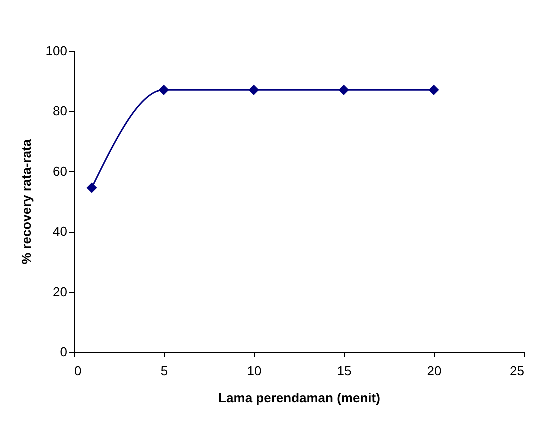 The height and width of the screenshot is (440, 545). Describe the element at coordinates (60, 171) in the screenshot. I see `y-tick-label: 60` at that location.